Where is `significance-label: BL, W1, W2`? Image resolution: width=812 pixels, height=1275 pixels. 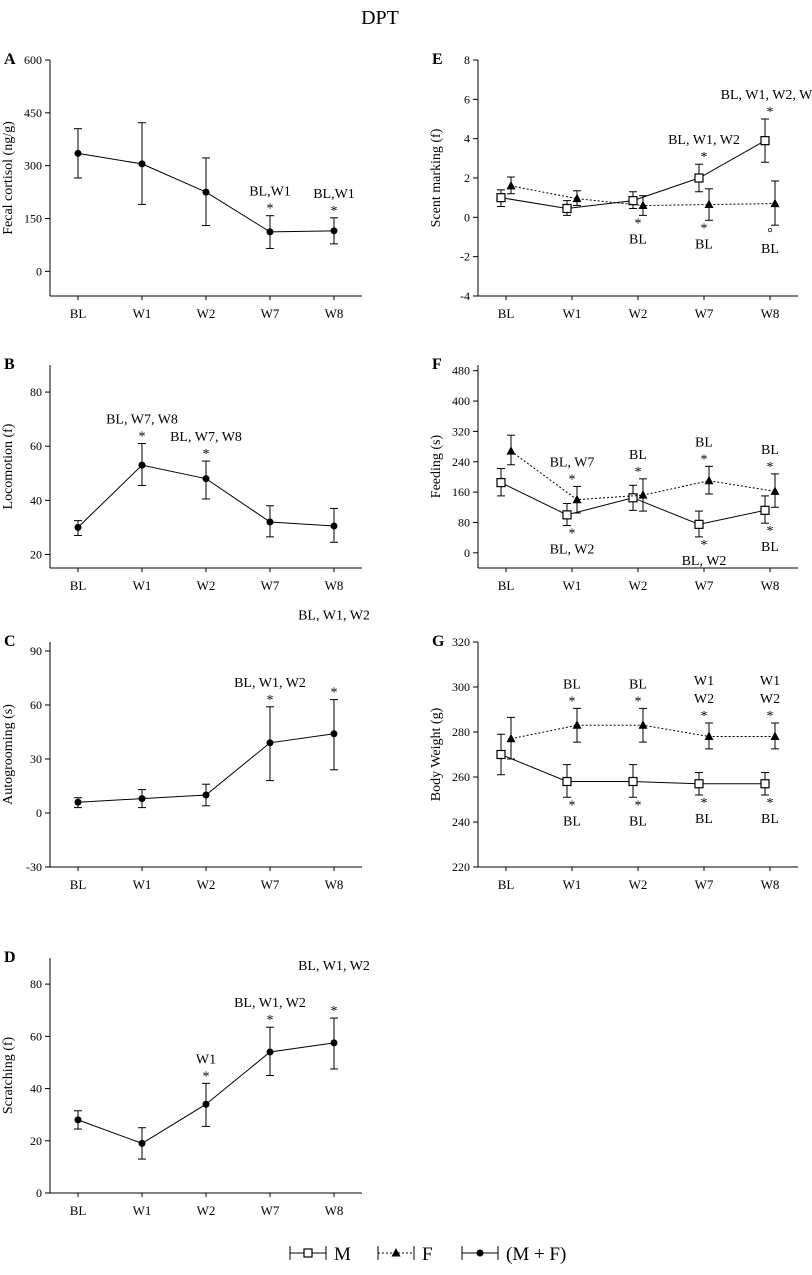
significance-label: BL, W1, W2 is located at coordinates (270, 1003).